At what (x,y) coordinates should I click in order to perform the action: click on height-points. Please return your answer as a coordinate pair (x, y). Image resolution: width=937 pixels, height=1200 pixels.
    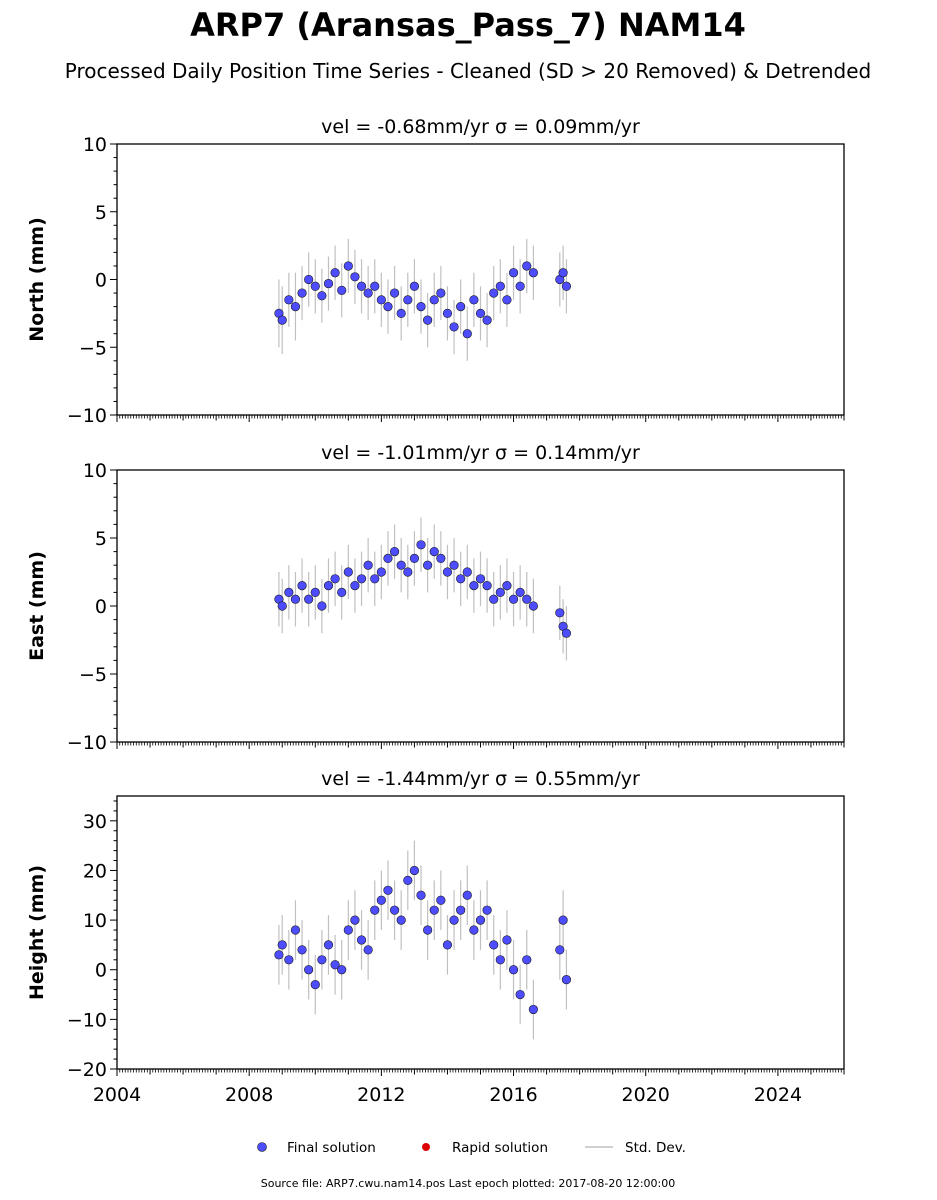
    Looking at the image, I should click on (423, 940).